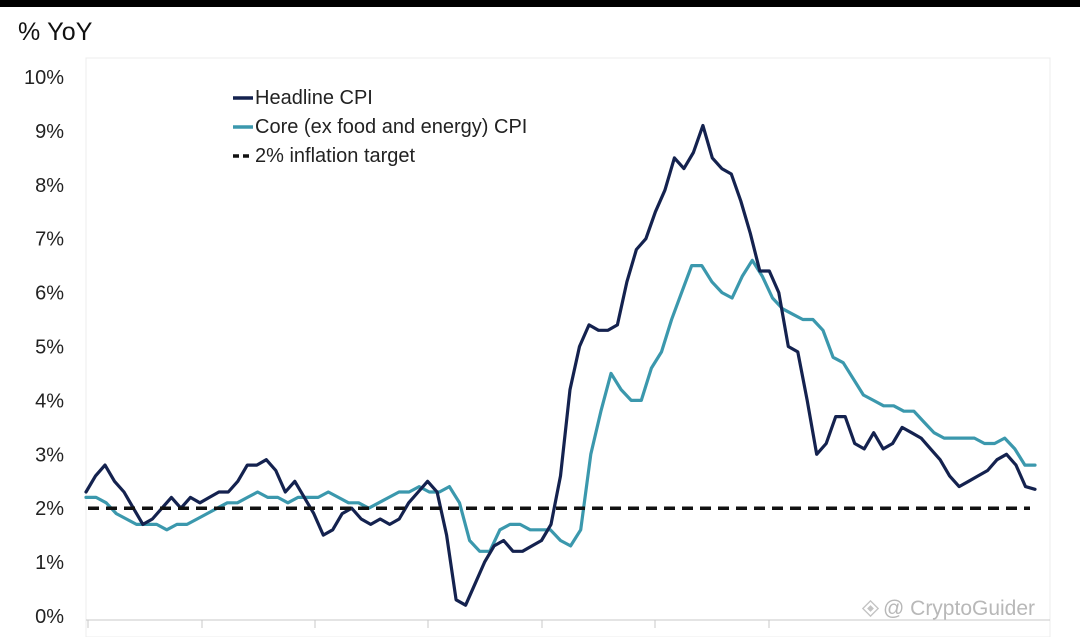  I want to click on y-tick-label: 2%, so click(49, 509).